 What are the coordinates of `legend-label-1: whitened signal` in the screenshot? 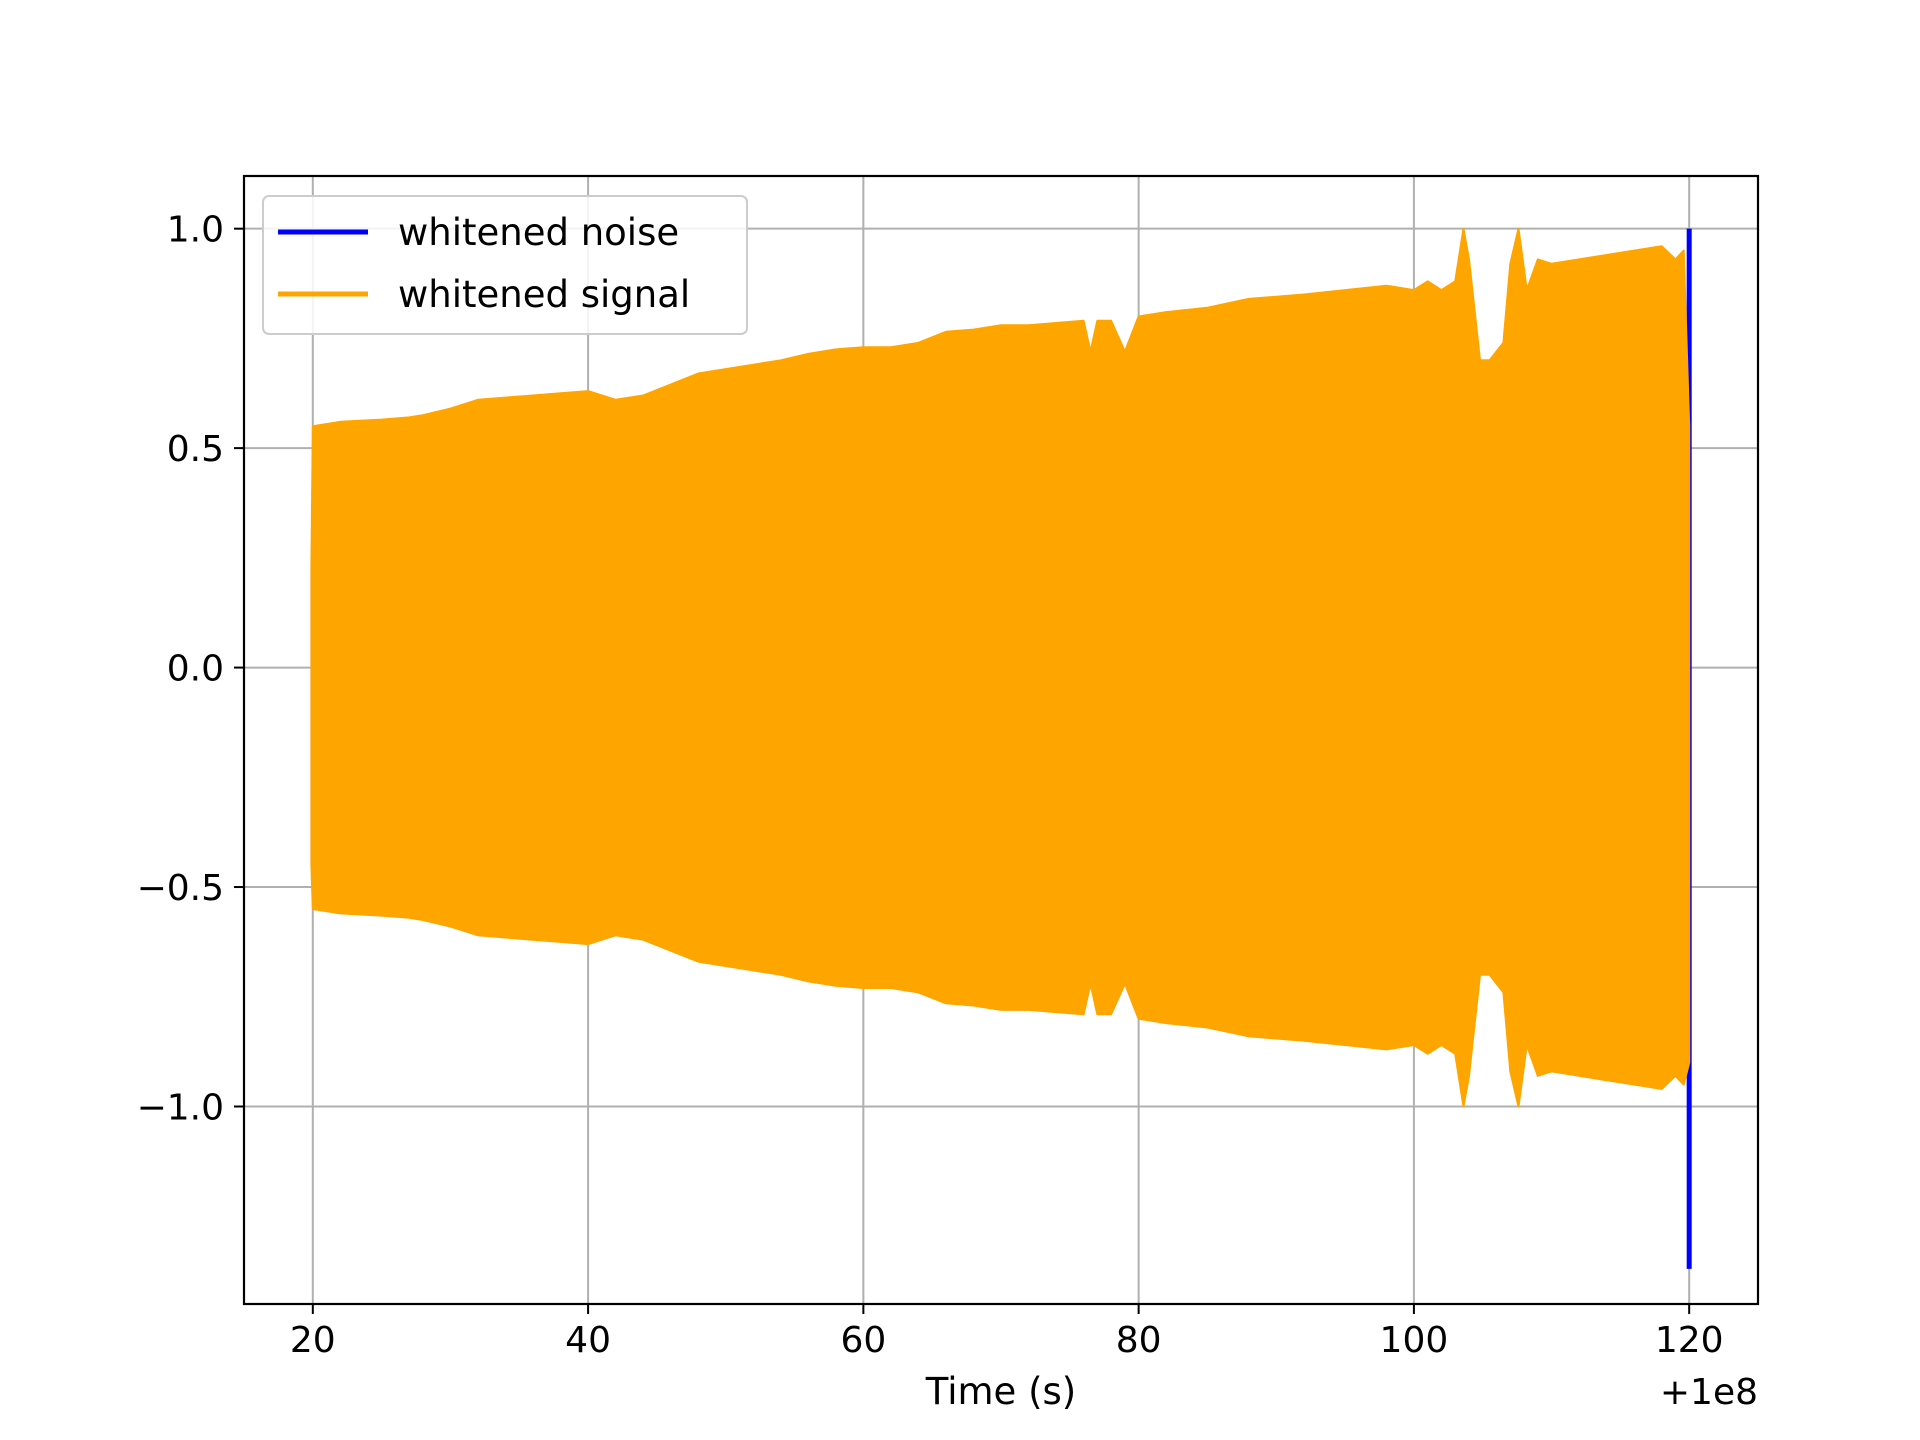 It's located at (544, 294).